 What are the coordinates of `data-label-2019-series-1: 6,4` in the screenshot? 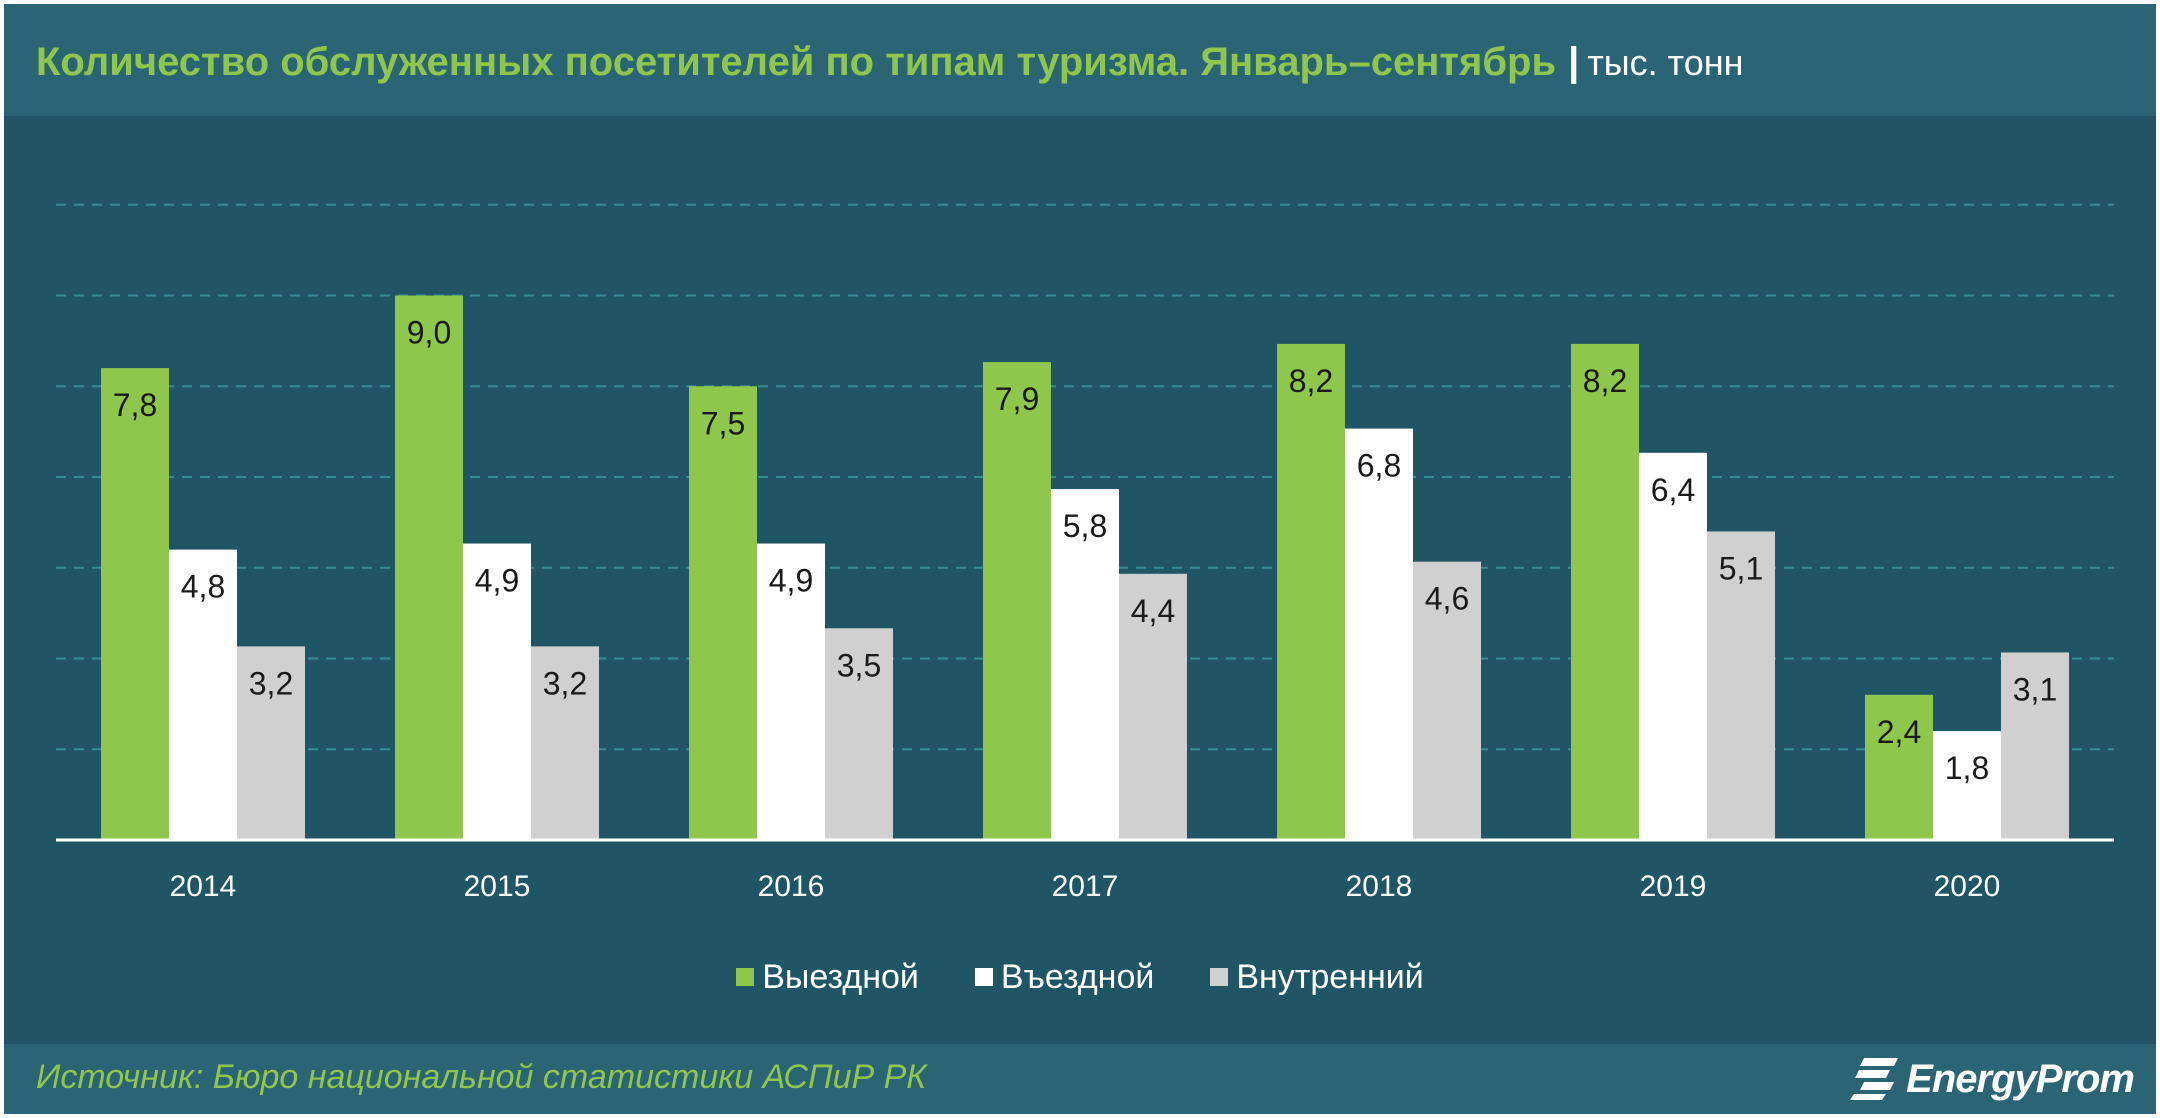 It's located at (1673, 490).